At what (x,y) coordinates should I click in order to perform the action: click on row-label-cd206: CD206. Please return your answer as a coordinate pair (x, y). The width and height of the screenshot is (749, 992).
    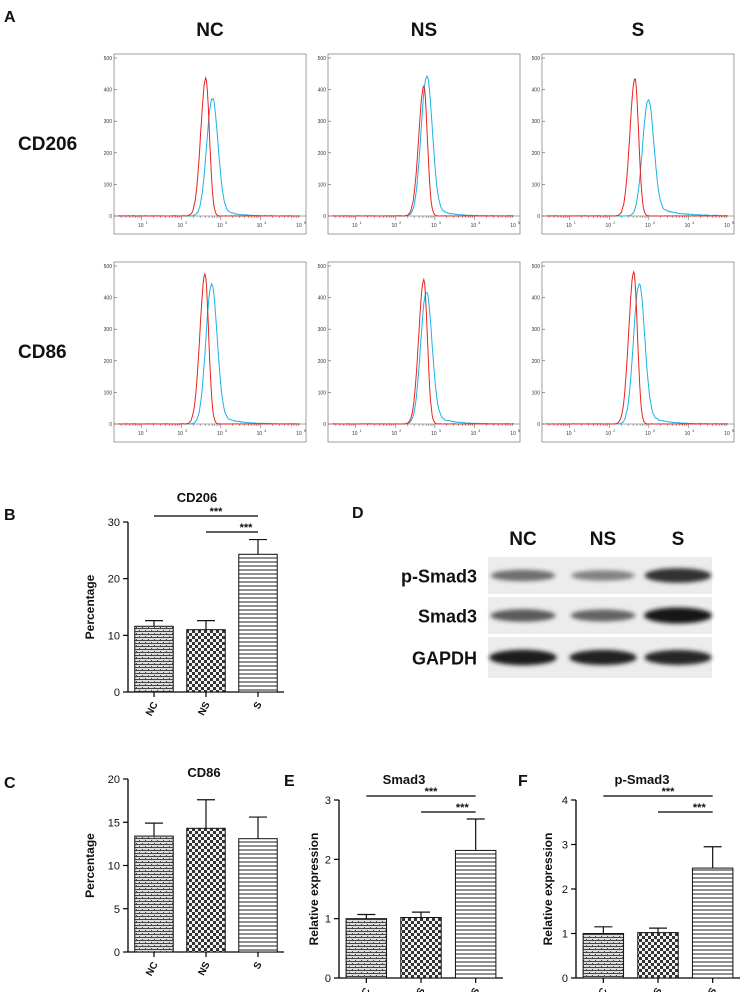
    Looking at the image, I should click on (47, 144).